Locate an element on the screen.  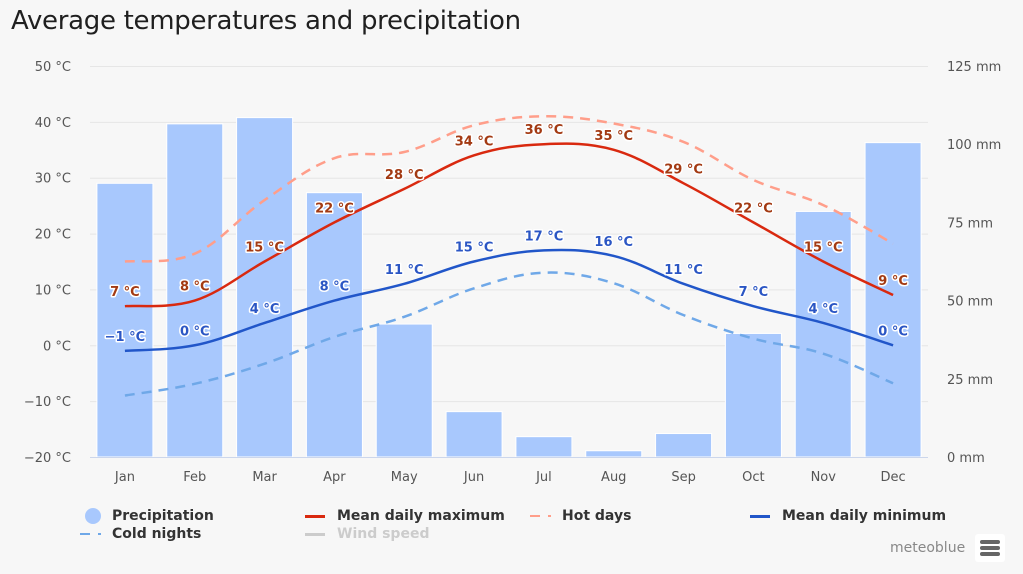
y-right-tick-label: 25 mm is located at coordinates (970, 380).